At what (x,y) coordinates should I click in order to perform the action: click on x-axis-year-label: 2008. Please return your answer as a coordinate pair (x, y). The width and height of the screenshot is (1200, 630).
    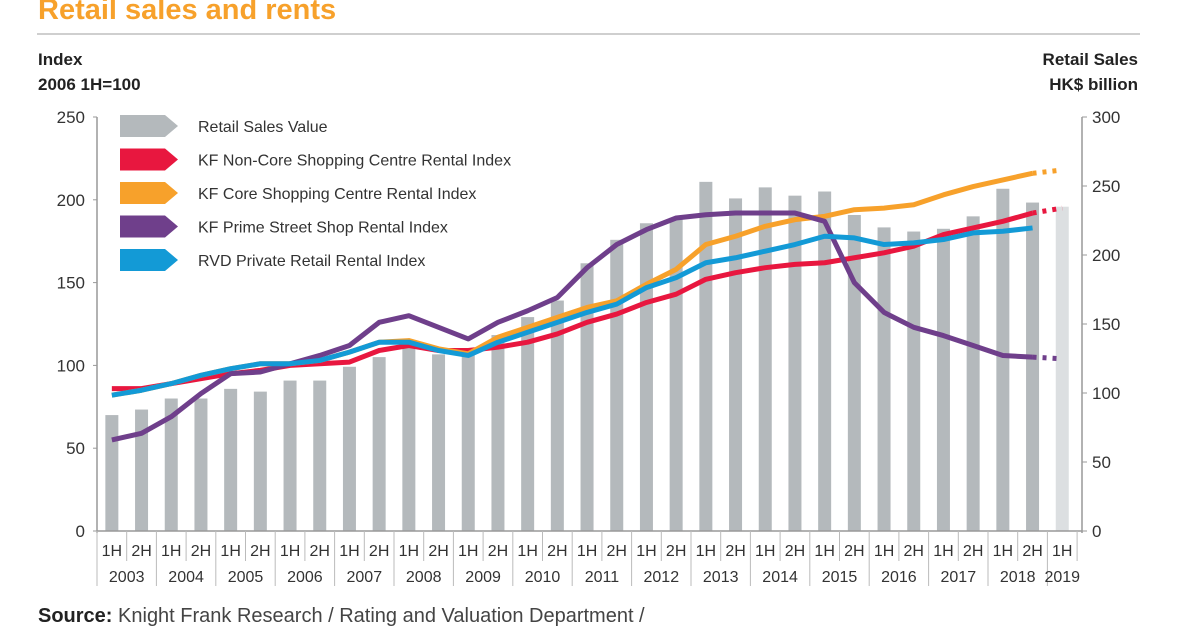
    Looking at the image, I should click on (424, 577).